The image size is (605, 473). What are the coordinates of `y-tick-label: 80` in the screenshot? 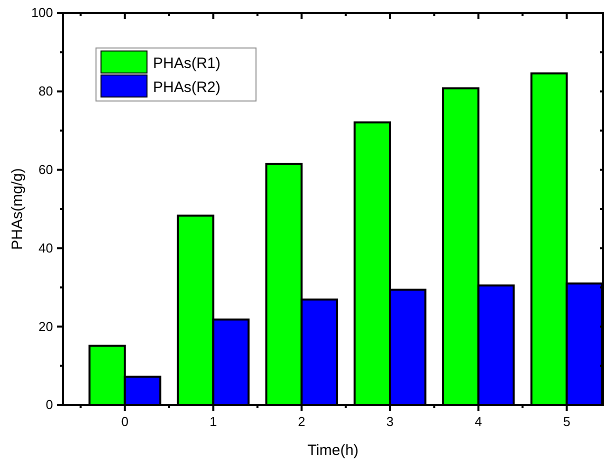 It's located at (45, 91).